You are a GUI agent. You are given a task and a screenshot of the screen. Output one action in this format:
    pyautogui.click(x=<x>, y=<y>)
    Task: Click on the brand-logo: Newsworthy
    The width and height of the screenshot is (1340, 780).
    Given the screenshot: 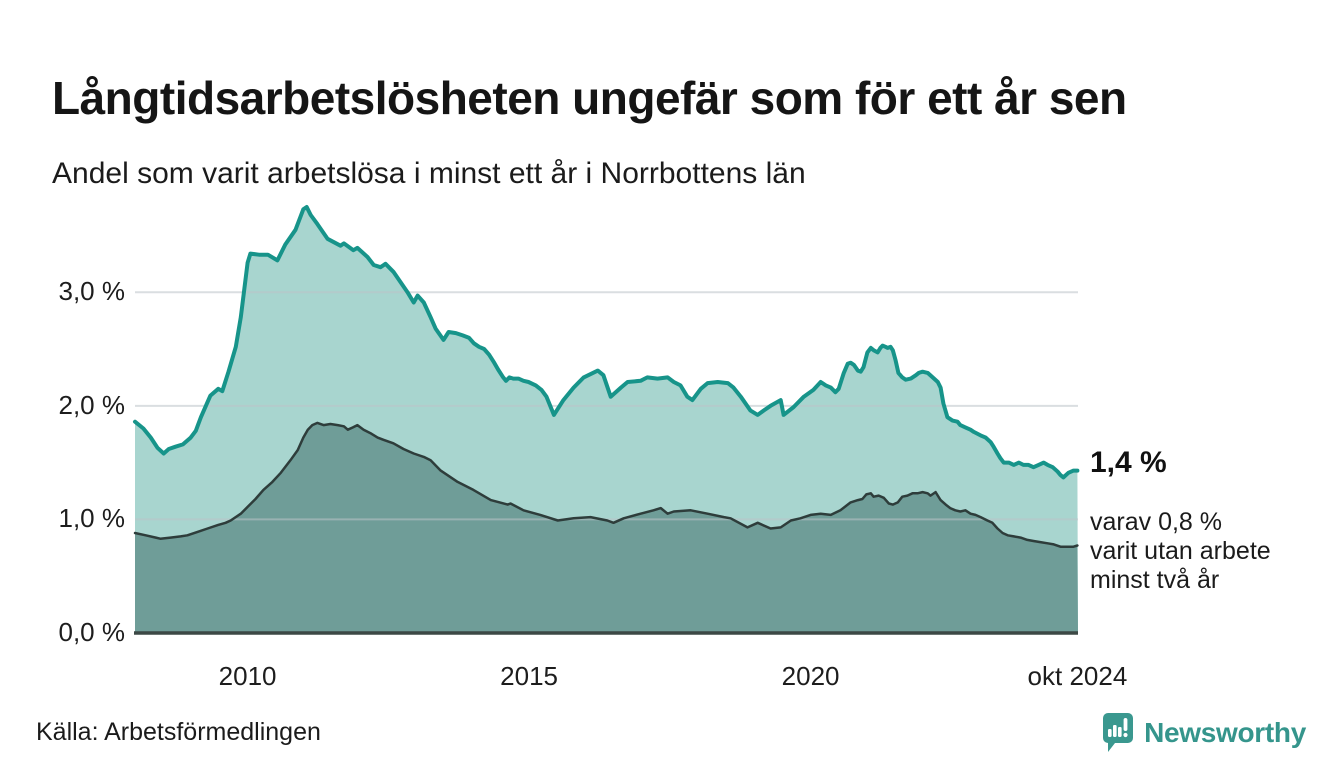 What is the action you would take?
    pyautogui.click(x=1203, y=733)
    